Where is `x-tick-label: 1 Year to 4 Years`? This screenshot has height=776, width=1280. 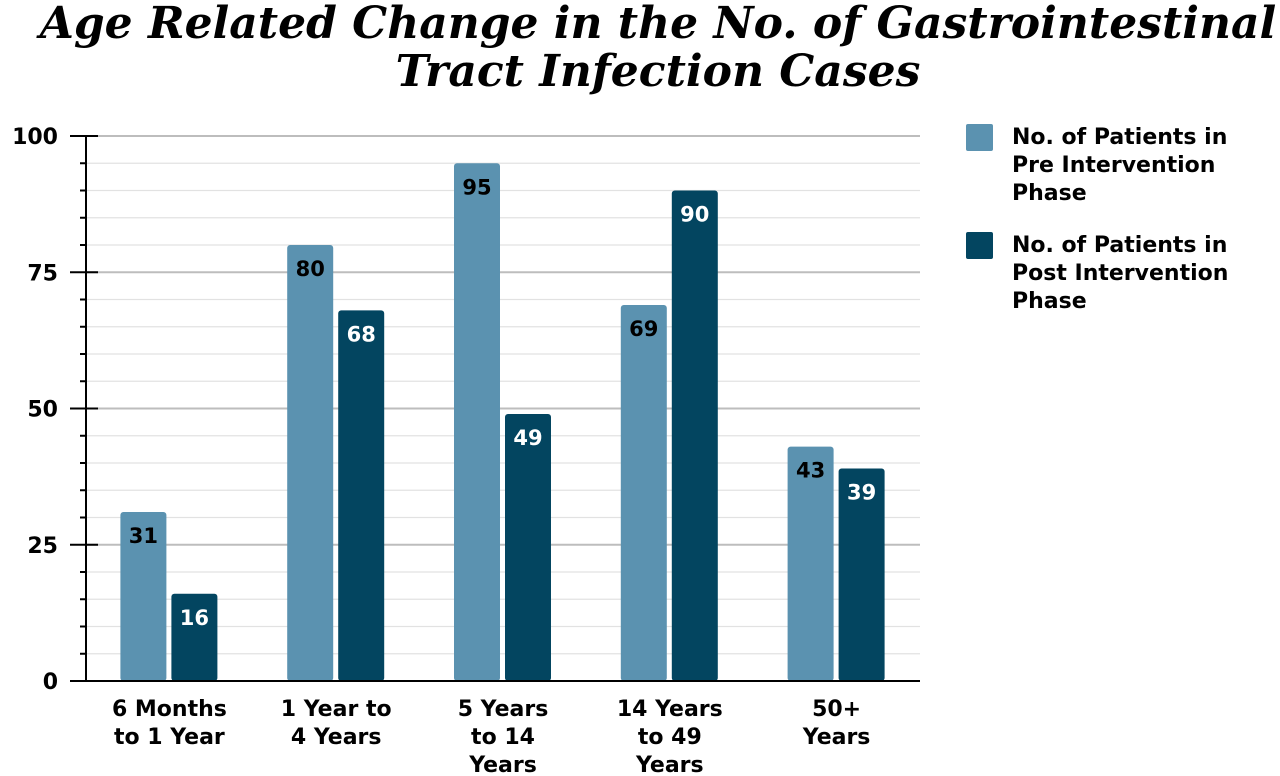
x-tick-label: 1 Year to 4 Years is located at coordinates (336, 723).